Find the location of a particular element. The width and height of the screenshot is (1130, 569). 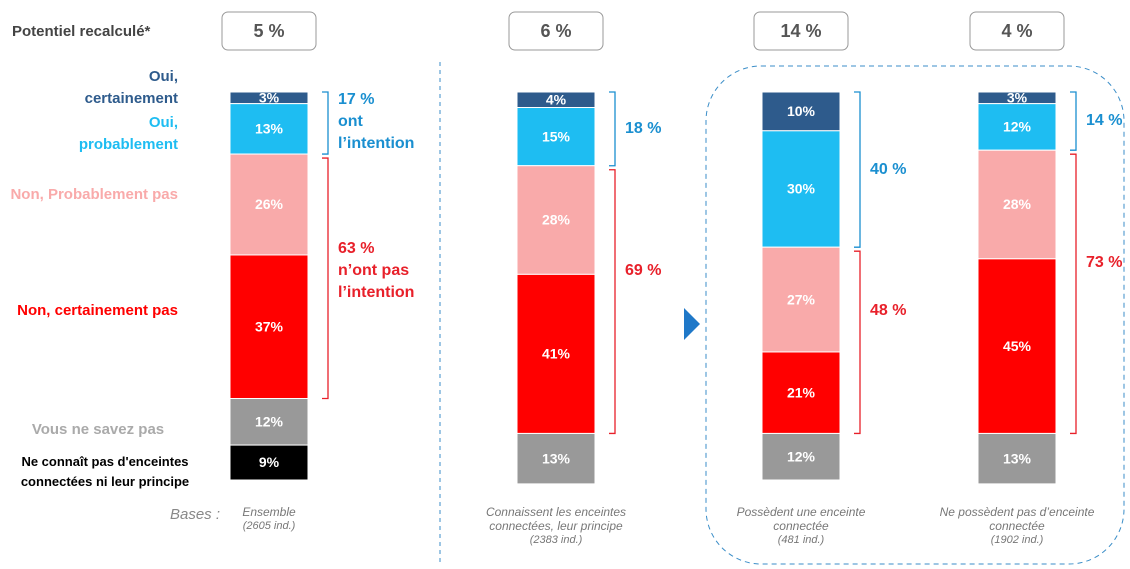

bases-label: Bases : is located at coordinates (194, 514).